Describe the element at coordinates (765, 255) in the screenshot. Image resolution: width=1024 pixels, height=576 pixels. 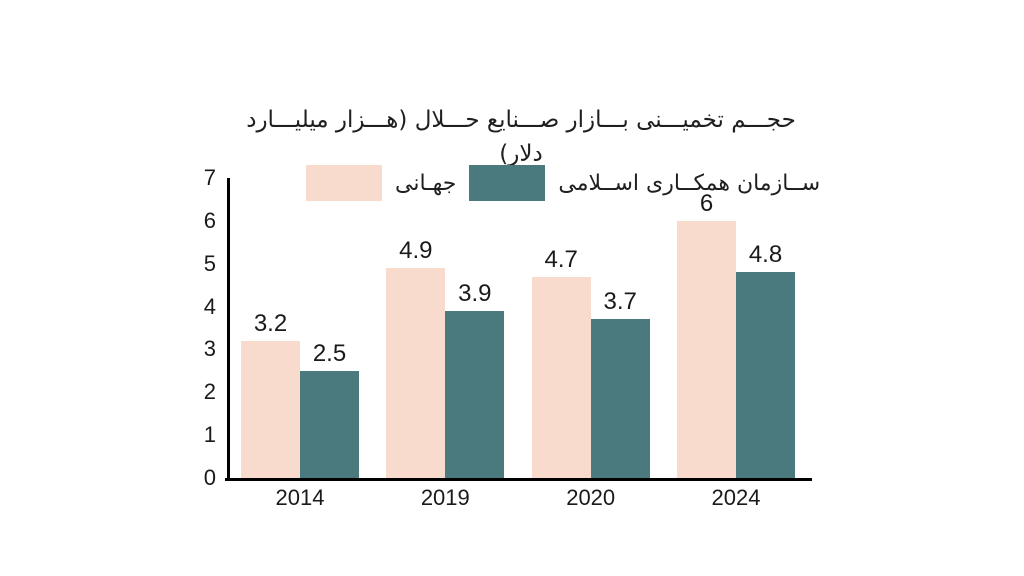
I see `value-label-oic-2024: 4.8` at that location.